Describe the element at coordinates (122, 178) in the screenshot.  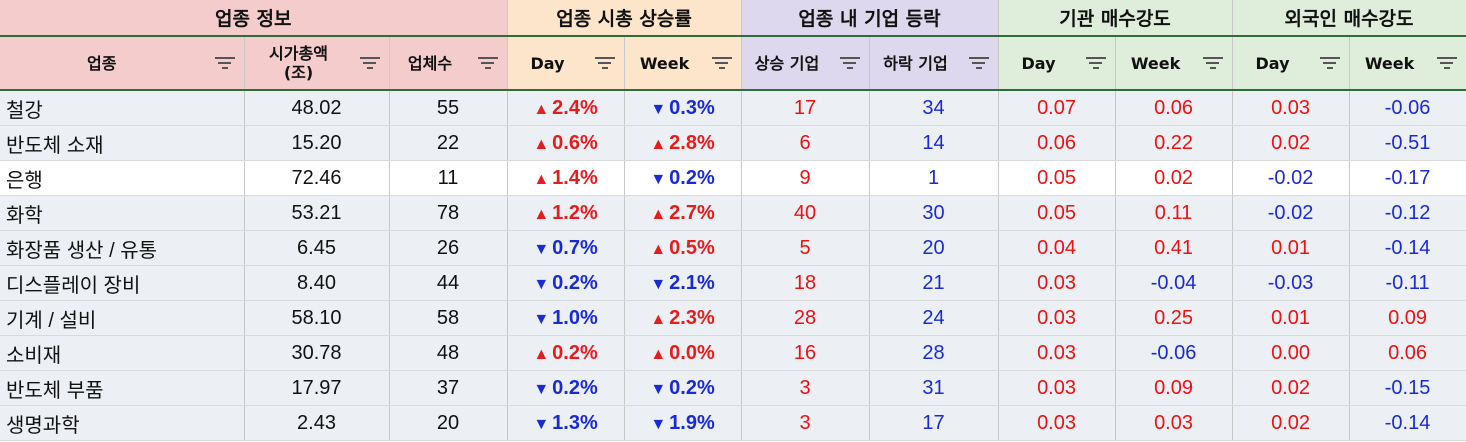
I see `cell-sector: 은행` at that location.